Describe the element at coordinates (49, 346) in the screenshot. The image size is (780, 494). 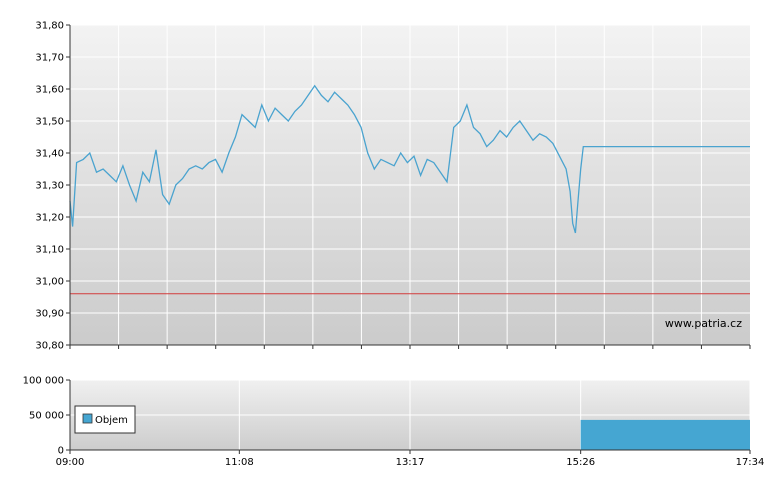
I see `price-y-tick-label: 30,80` at that location.